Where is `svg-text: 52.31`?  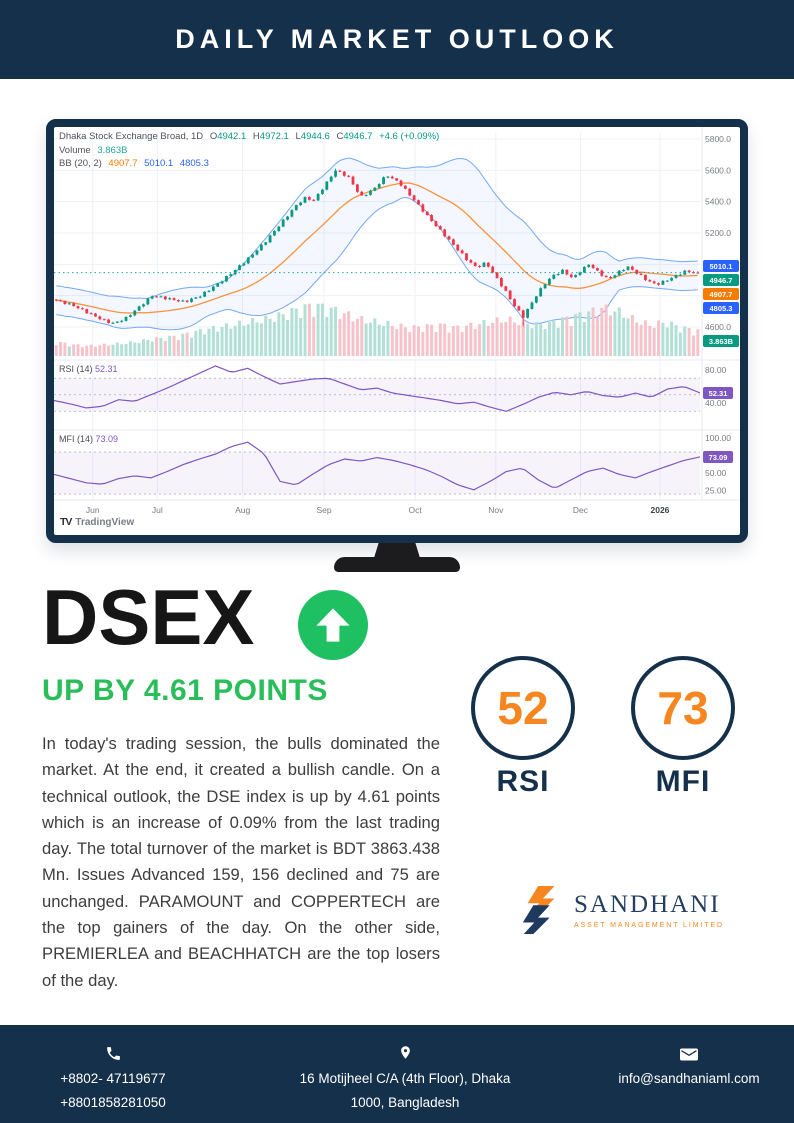
svg-text: 52.31 is located at coordinates (718, 393).